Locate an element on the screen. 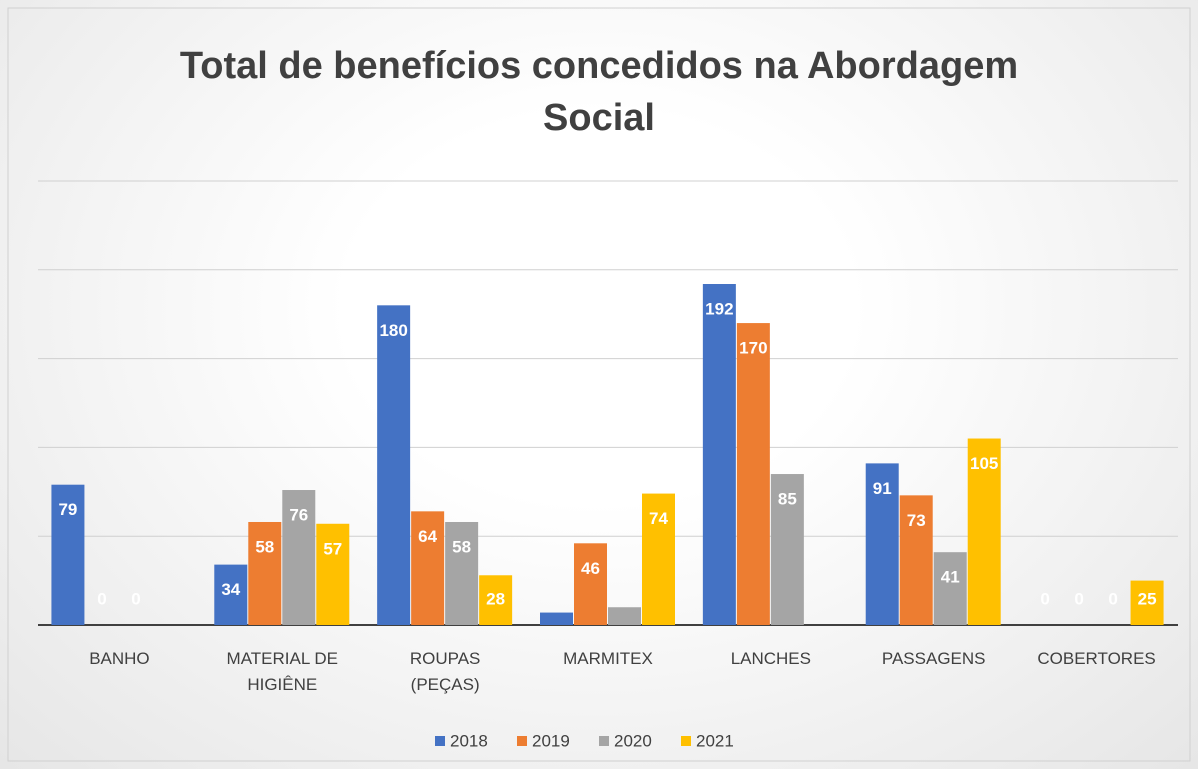  data-label: 73 is located at coordinates (916, 520).